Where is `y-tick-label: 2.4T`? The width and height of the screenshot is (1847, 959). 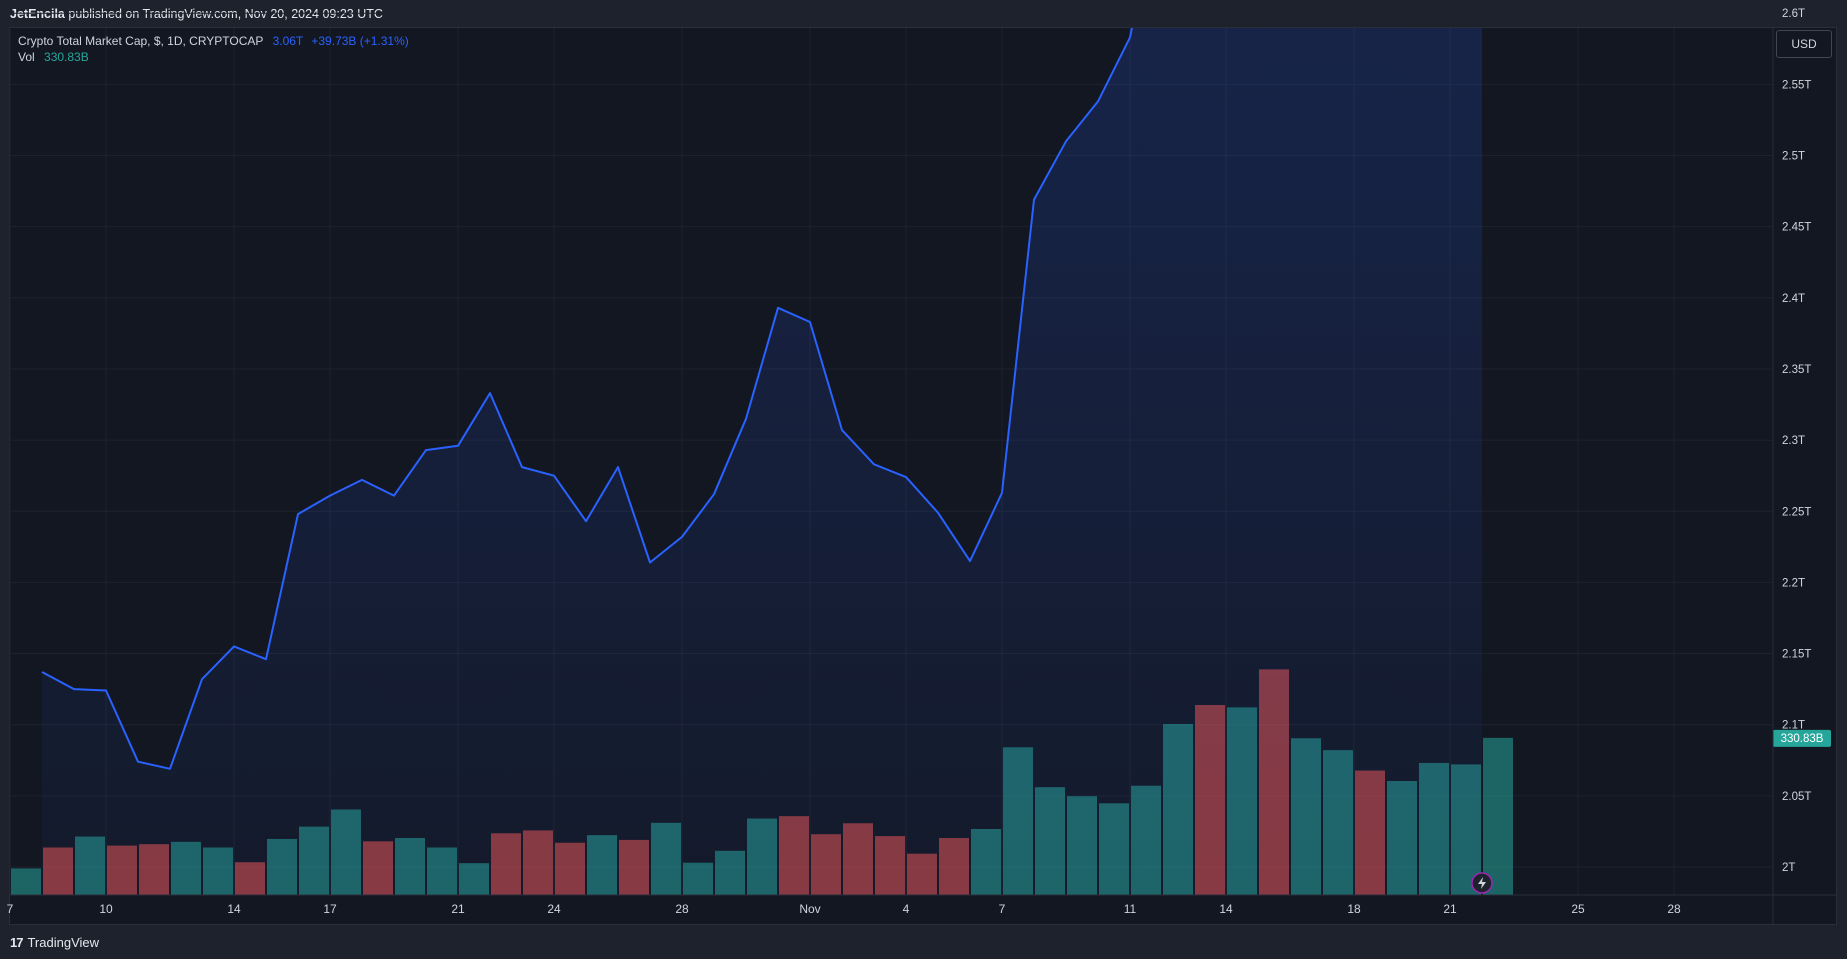 y-tick-label: 2.4T is located at coordinates (1793, 299).